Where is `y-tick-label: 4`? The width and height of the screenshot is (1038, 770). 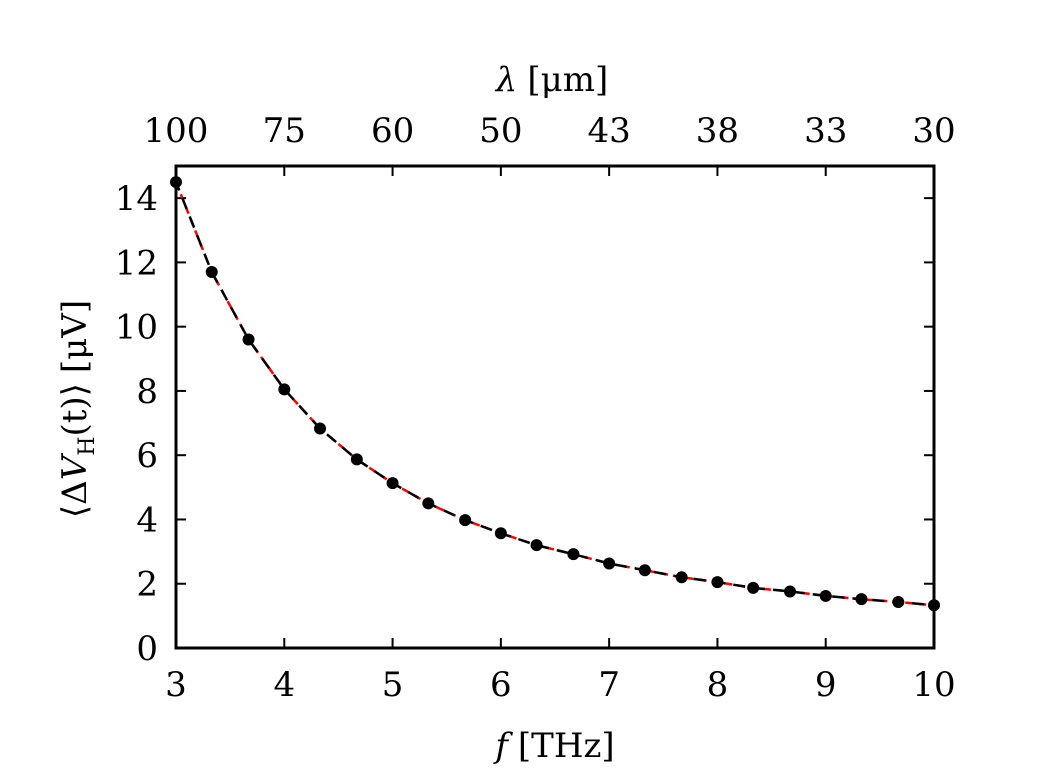
y-tick-label: 4 is located at coordinates (147, 520).